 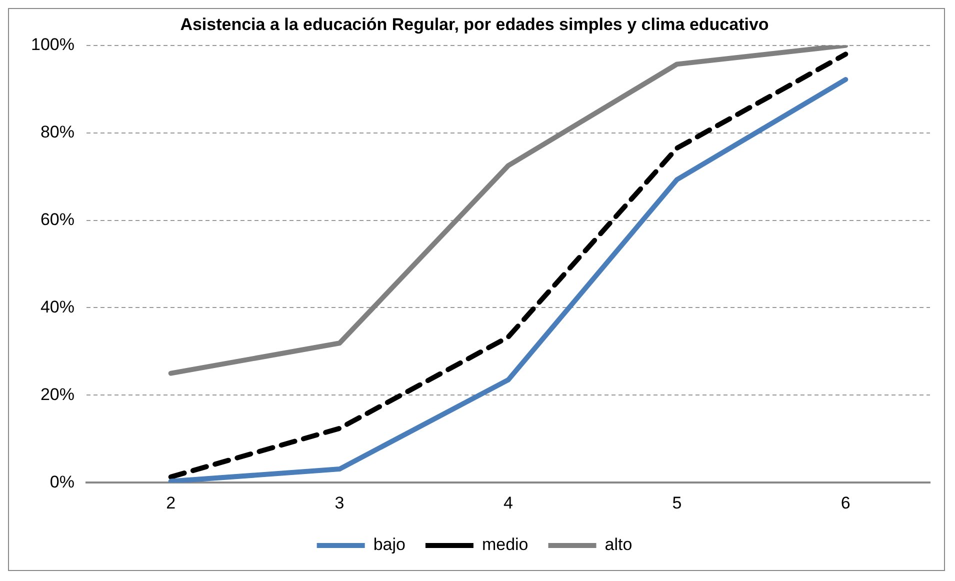 I want to click on x-tick-label: 4, so click(x=508, y=502).